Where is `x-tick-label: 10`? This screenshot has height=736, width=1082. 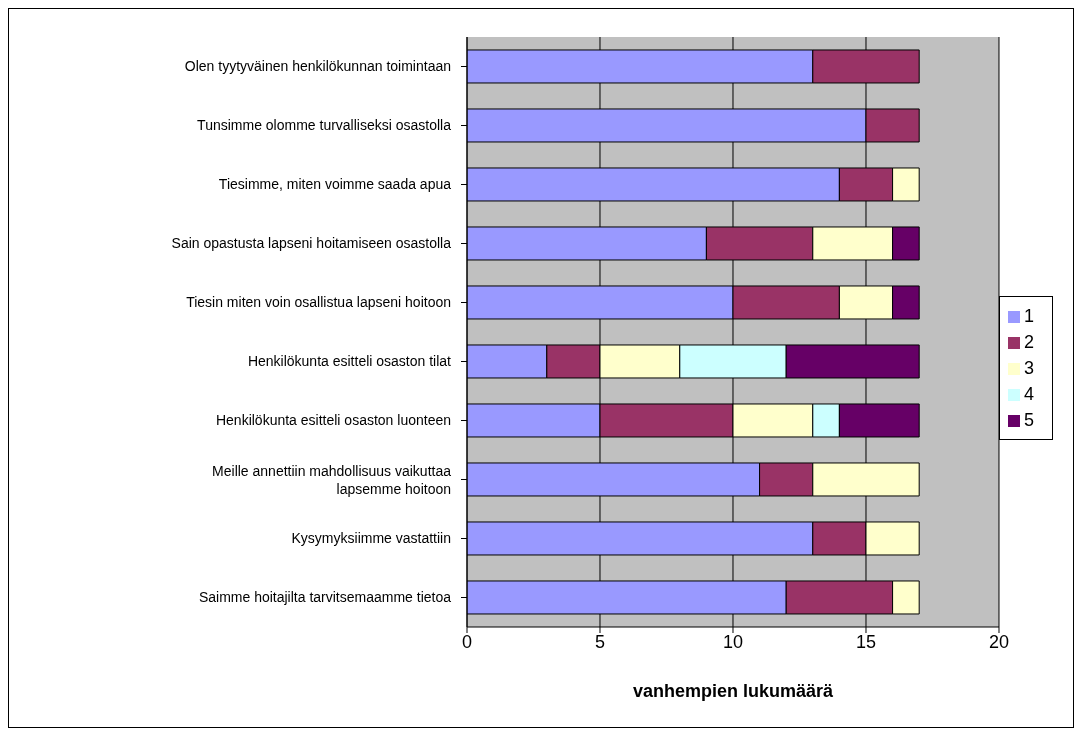
x-tick-label: 10 is located at coordinates (733, 641).